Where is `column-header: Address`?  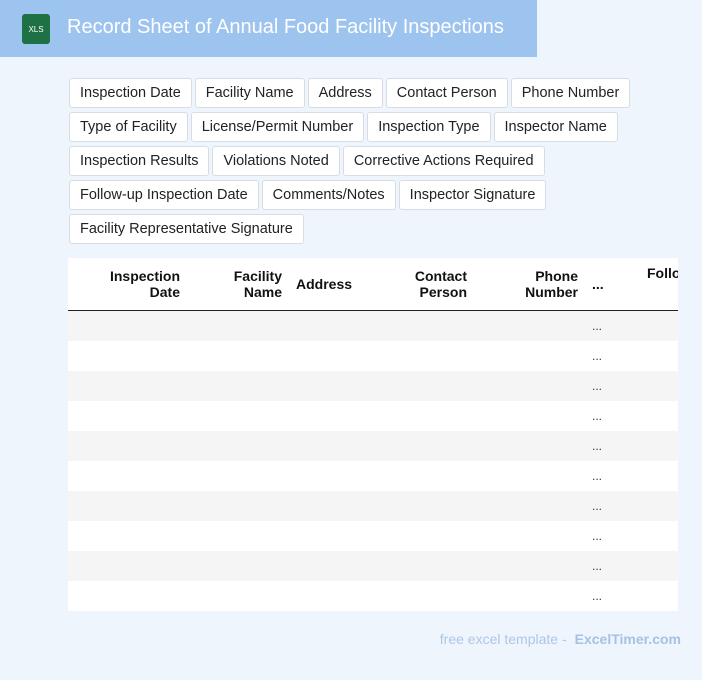
column-header: Address is located at coordinates (335, 284).